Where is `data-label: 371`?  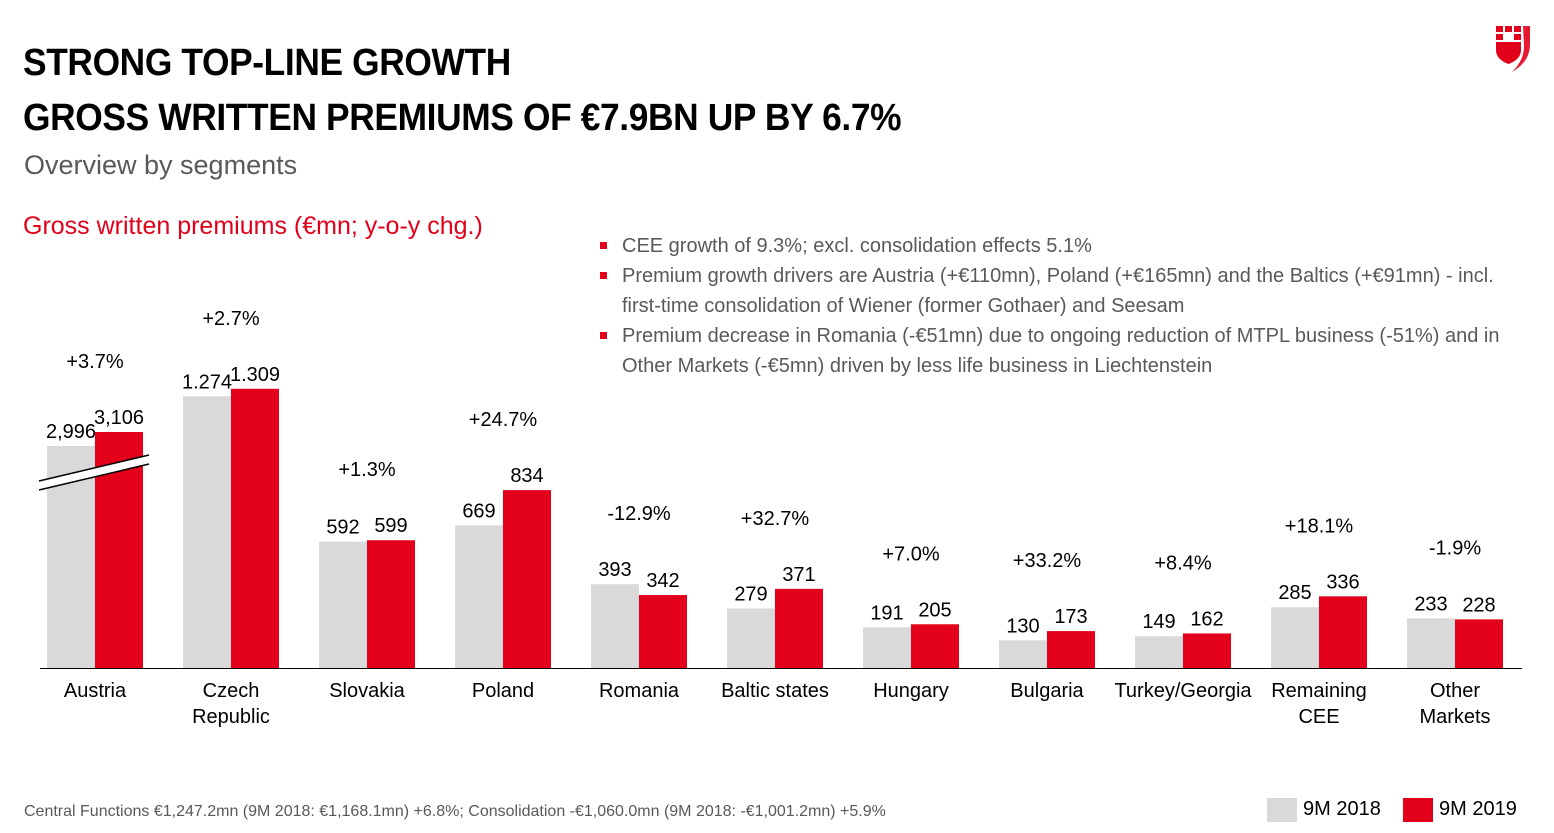 data-label: 371 is located at coordinates (798, 575).